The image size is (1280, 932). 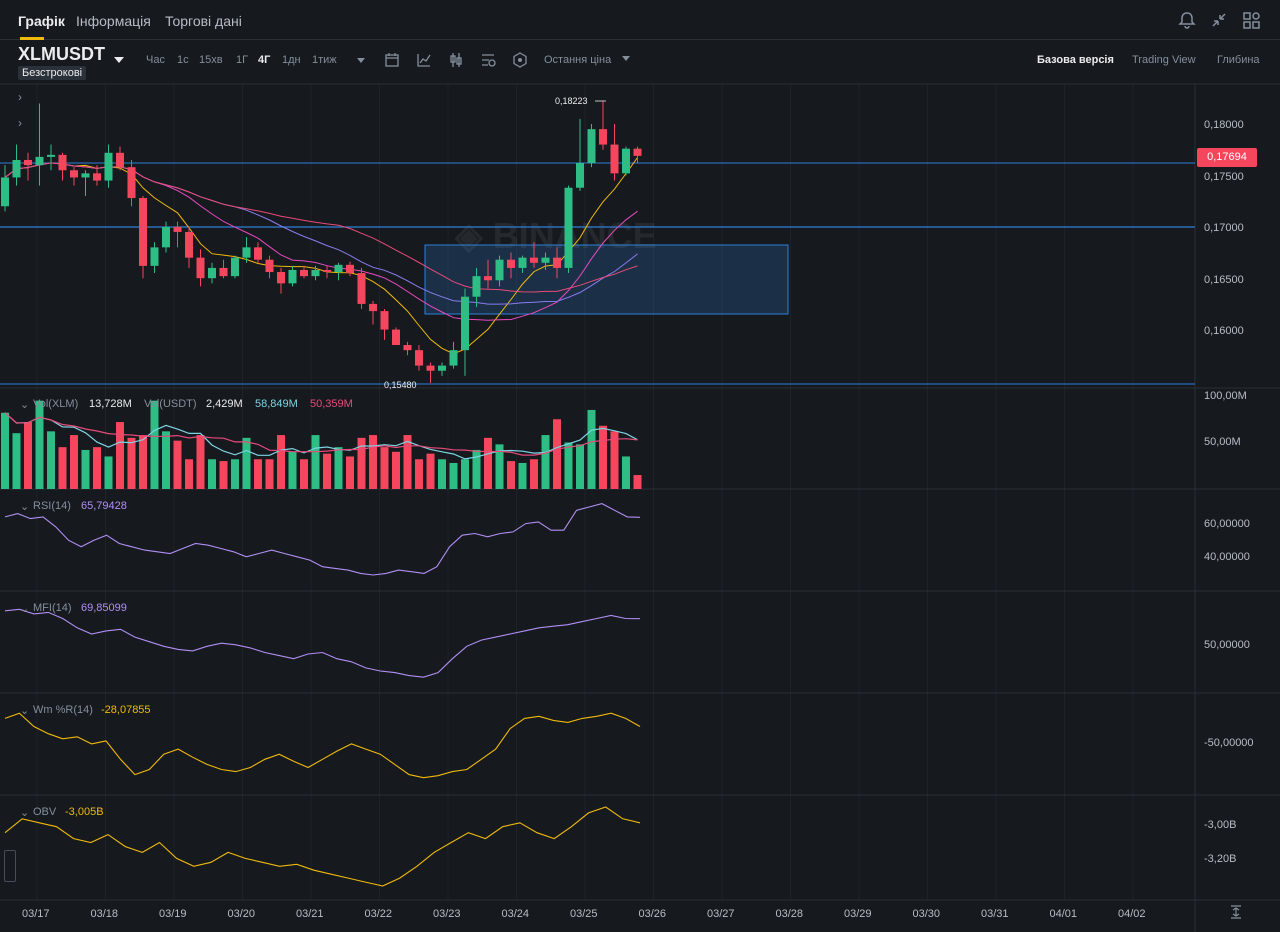 I want to click on symbol-name: XLMUSDT, so click(x=61, y=54).